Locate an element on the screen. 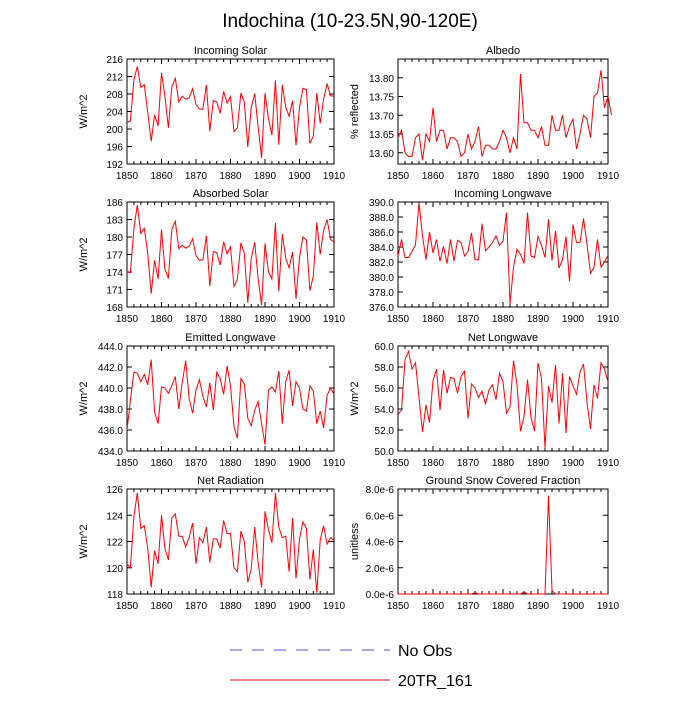  ground-snow-covered-fraction-xtick-label: 1890 is located at coordinates (538, 606).